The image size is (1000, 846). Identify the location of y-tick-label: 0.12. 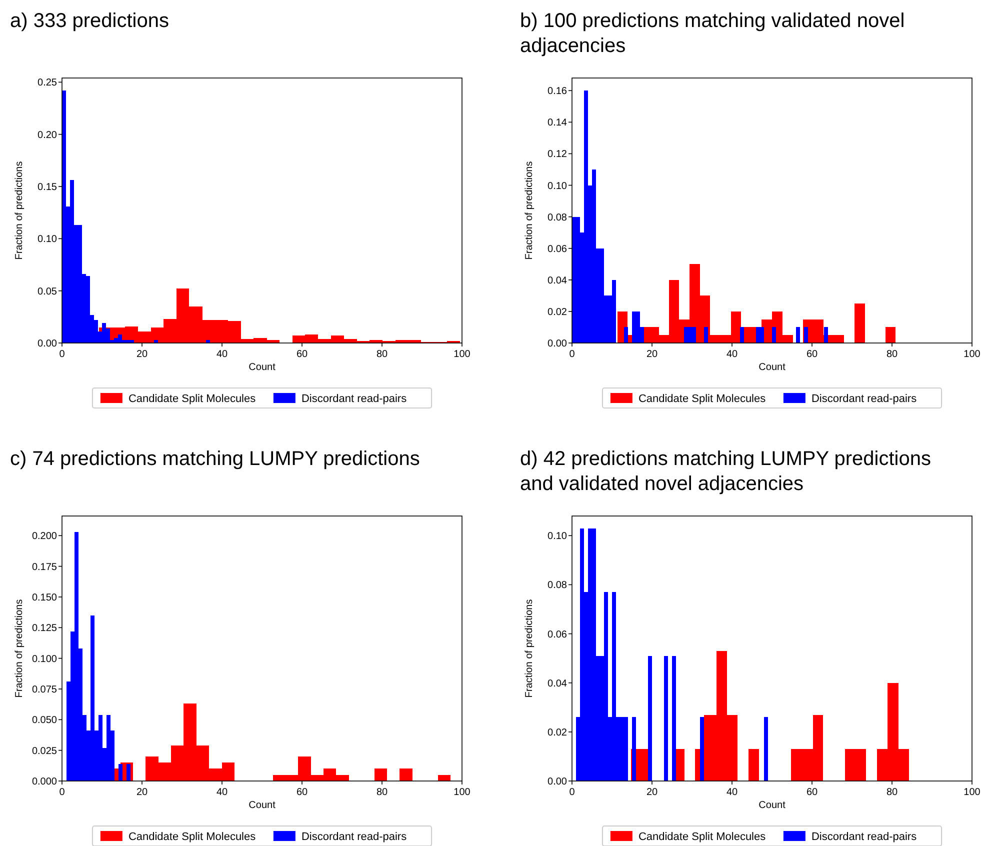
(558, 154).